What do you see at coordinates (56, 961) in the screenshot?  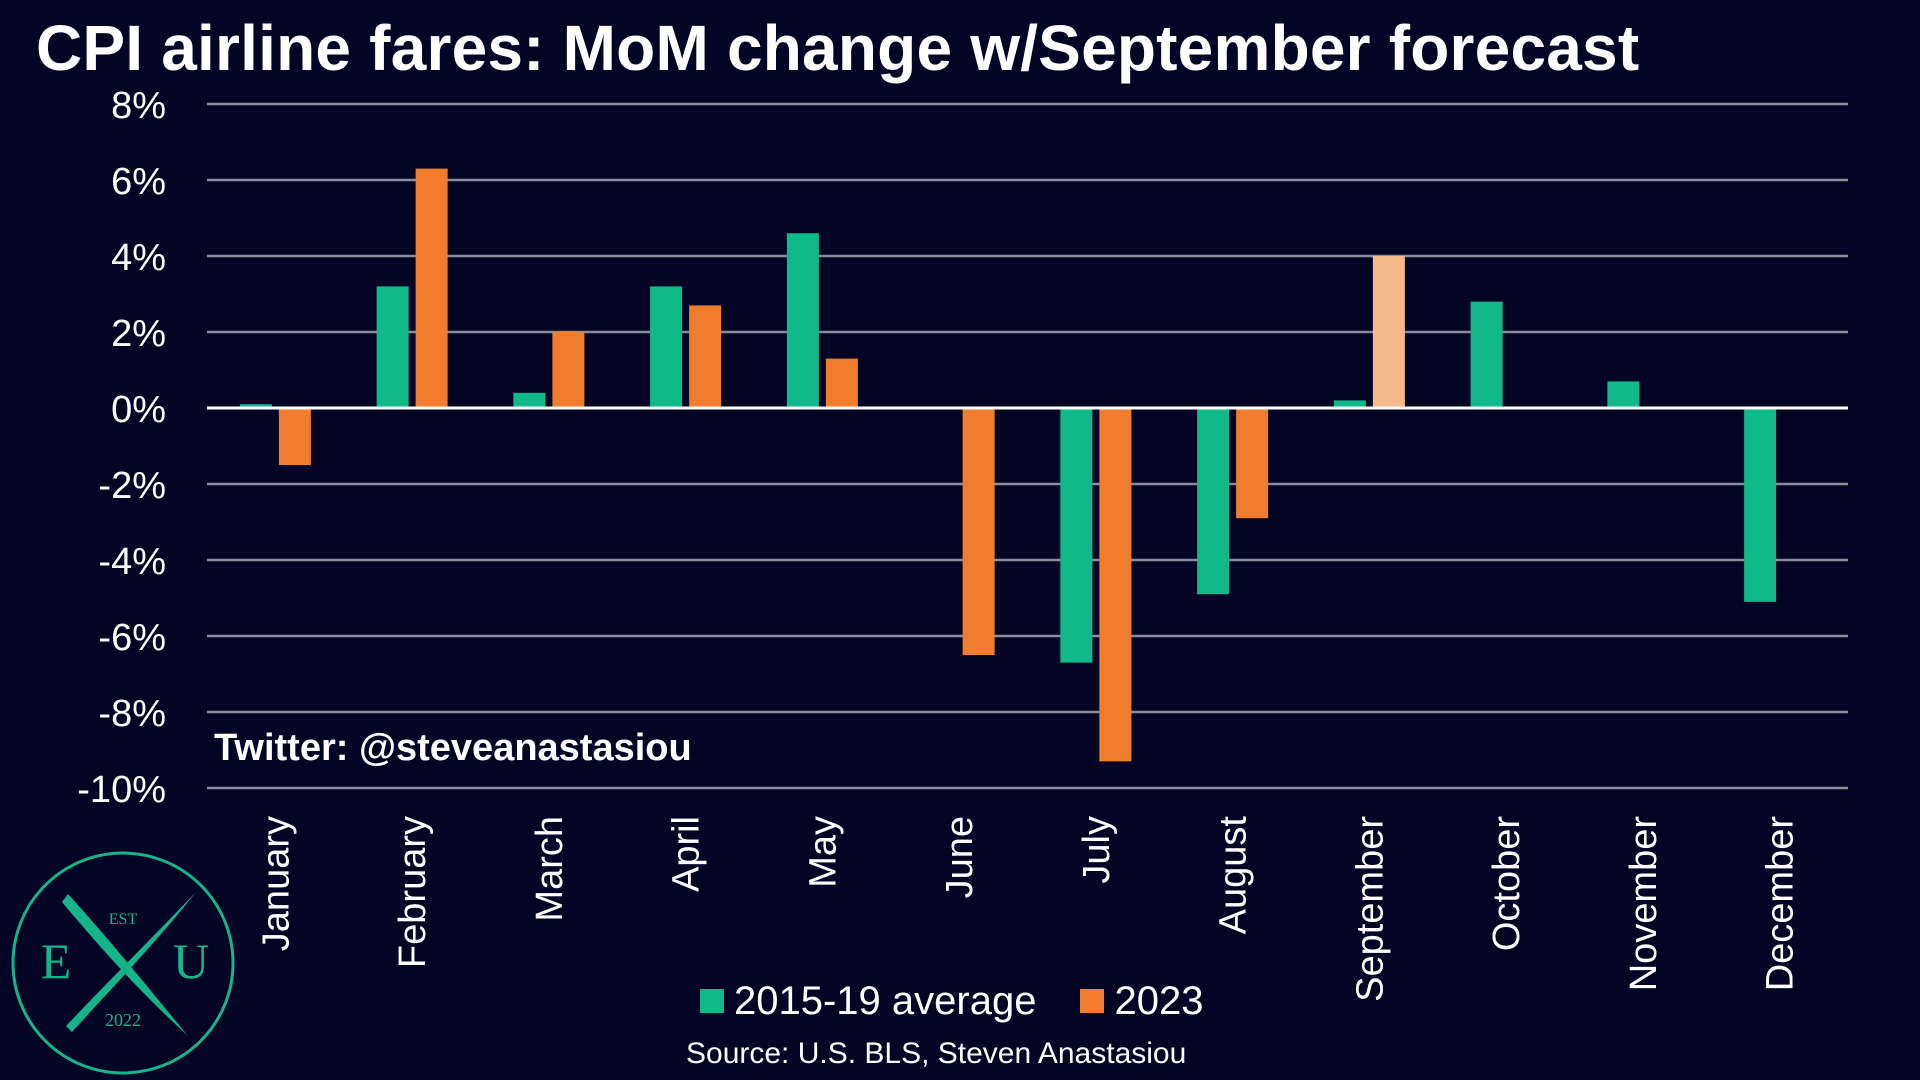 I see `logo-left-letter: E` at bounding box center [56, 961].